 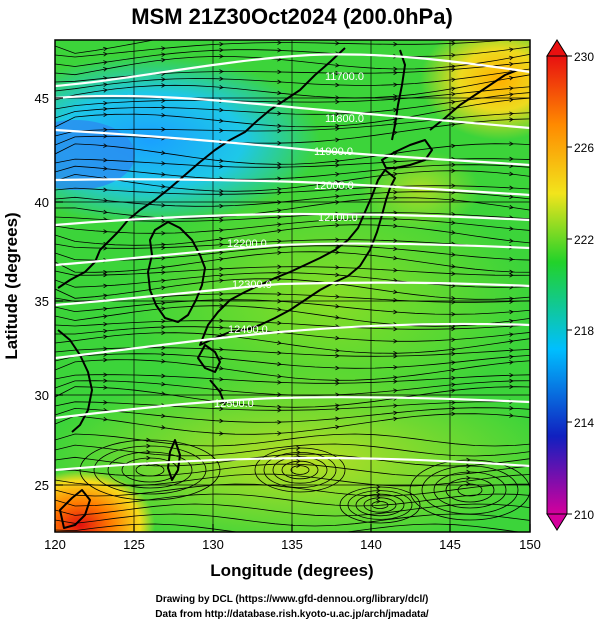 I want to click on y-axis-title: Latitude (degrees), so click(x=11, y=285).